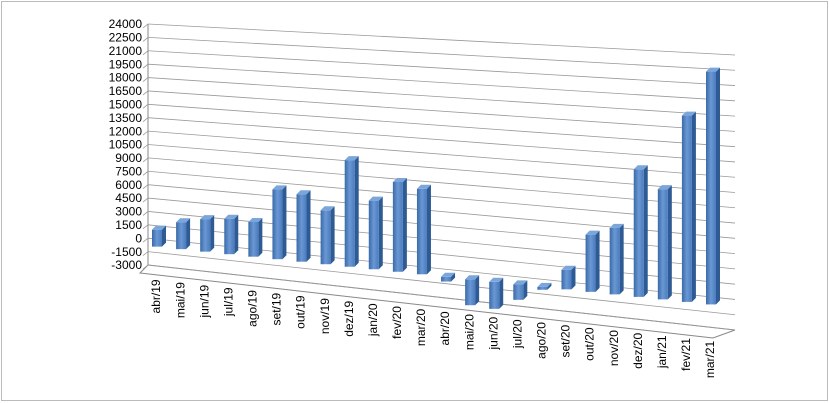 The width and height of the screenshot is (829, 403). I want to click on x-tick-label: nov/19, so click(325, 316).